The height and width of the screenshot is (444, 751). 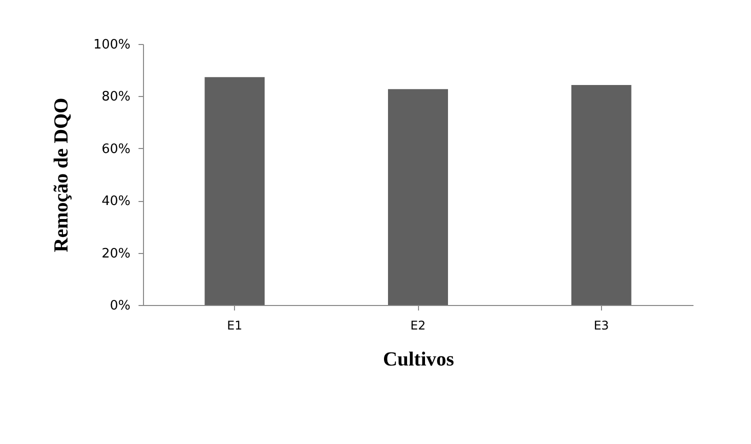 What do you see at coordinates (116, 97) in the screenshot?
I see `y-tick-label: 80%` at bounding box center [116, 97].